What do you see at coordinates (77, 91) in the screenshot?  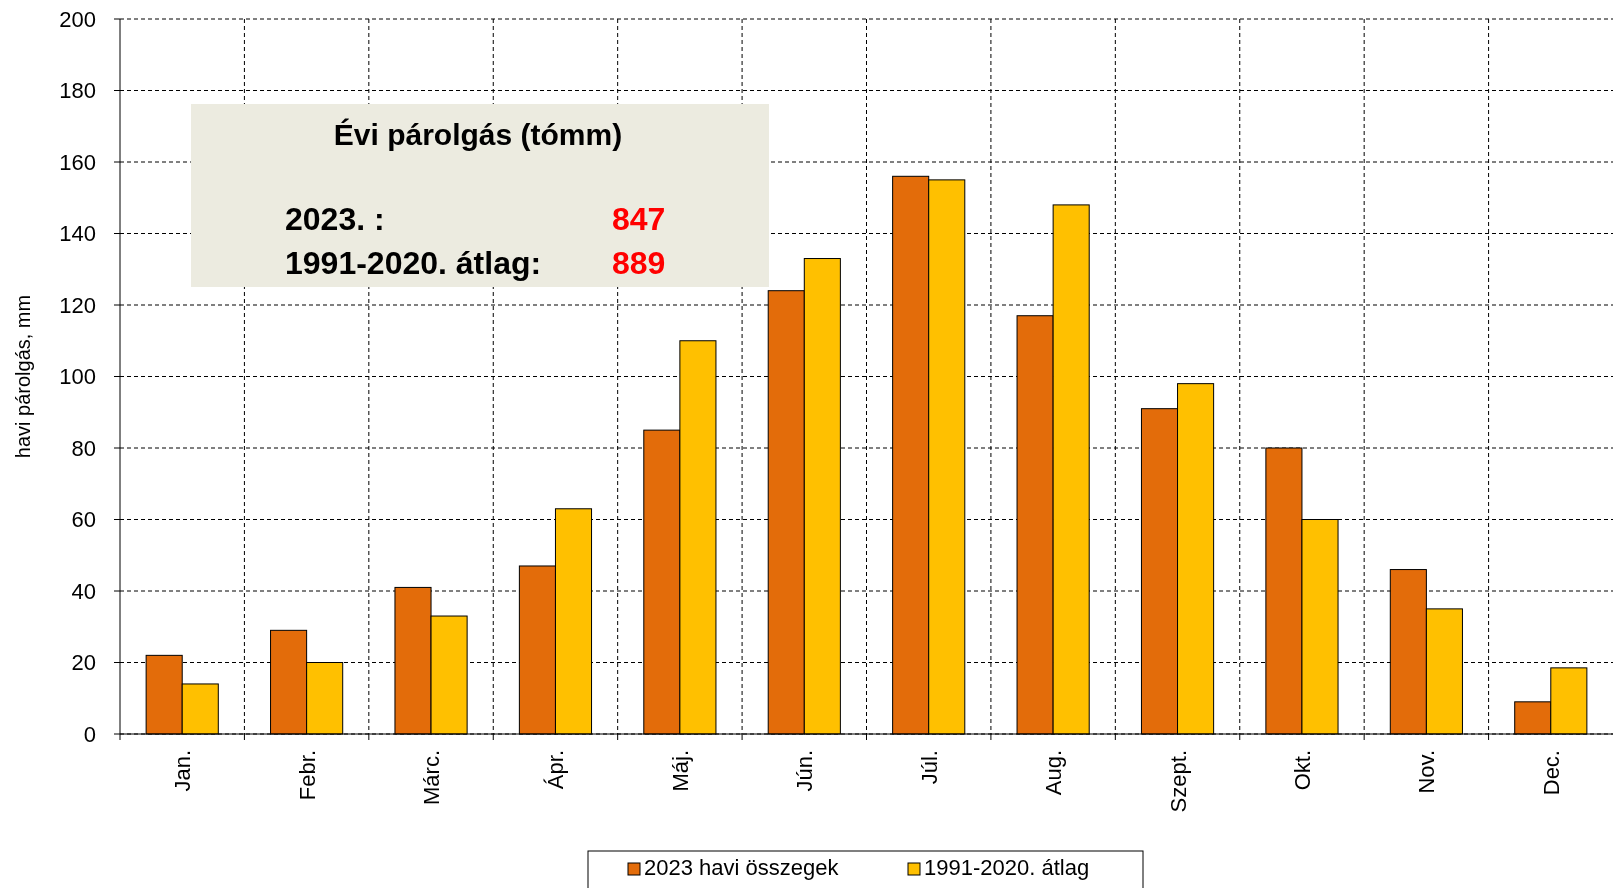 I see `y-tick-label: 180` at bounding box center [77, 91].